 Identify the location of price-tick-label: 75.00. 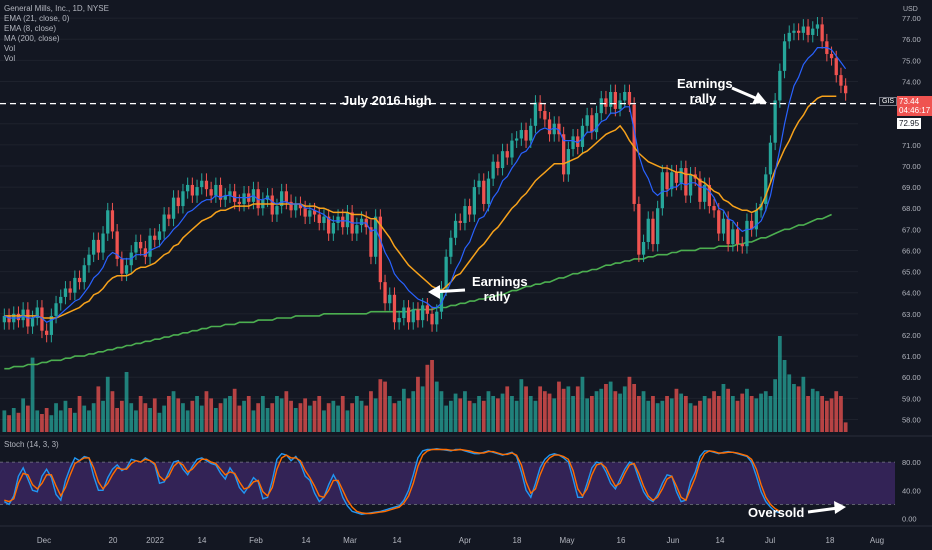
(911, 60).